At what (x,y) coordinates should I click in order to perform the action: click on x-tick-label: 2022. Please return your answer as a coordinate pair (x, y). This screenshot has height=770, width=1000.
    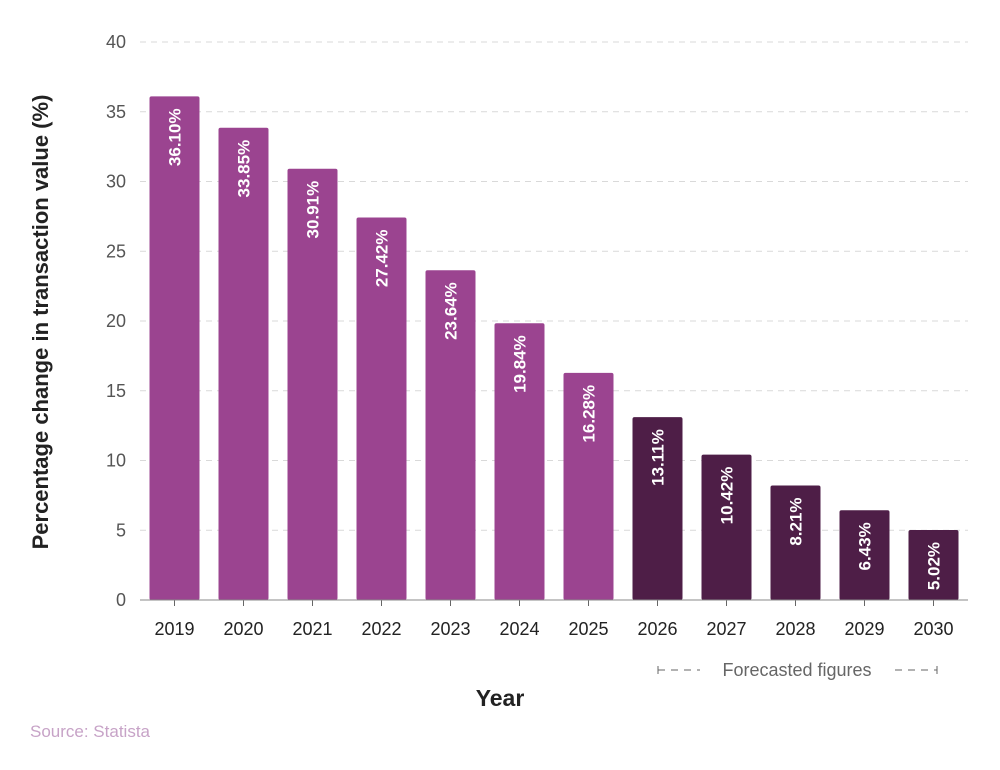
    Looking at the image, I should click on (381, 629).